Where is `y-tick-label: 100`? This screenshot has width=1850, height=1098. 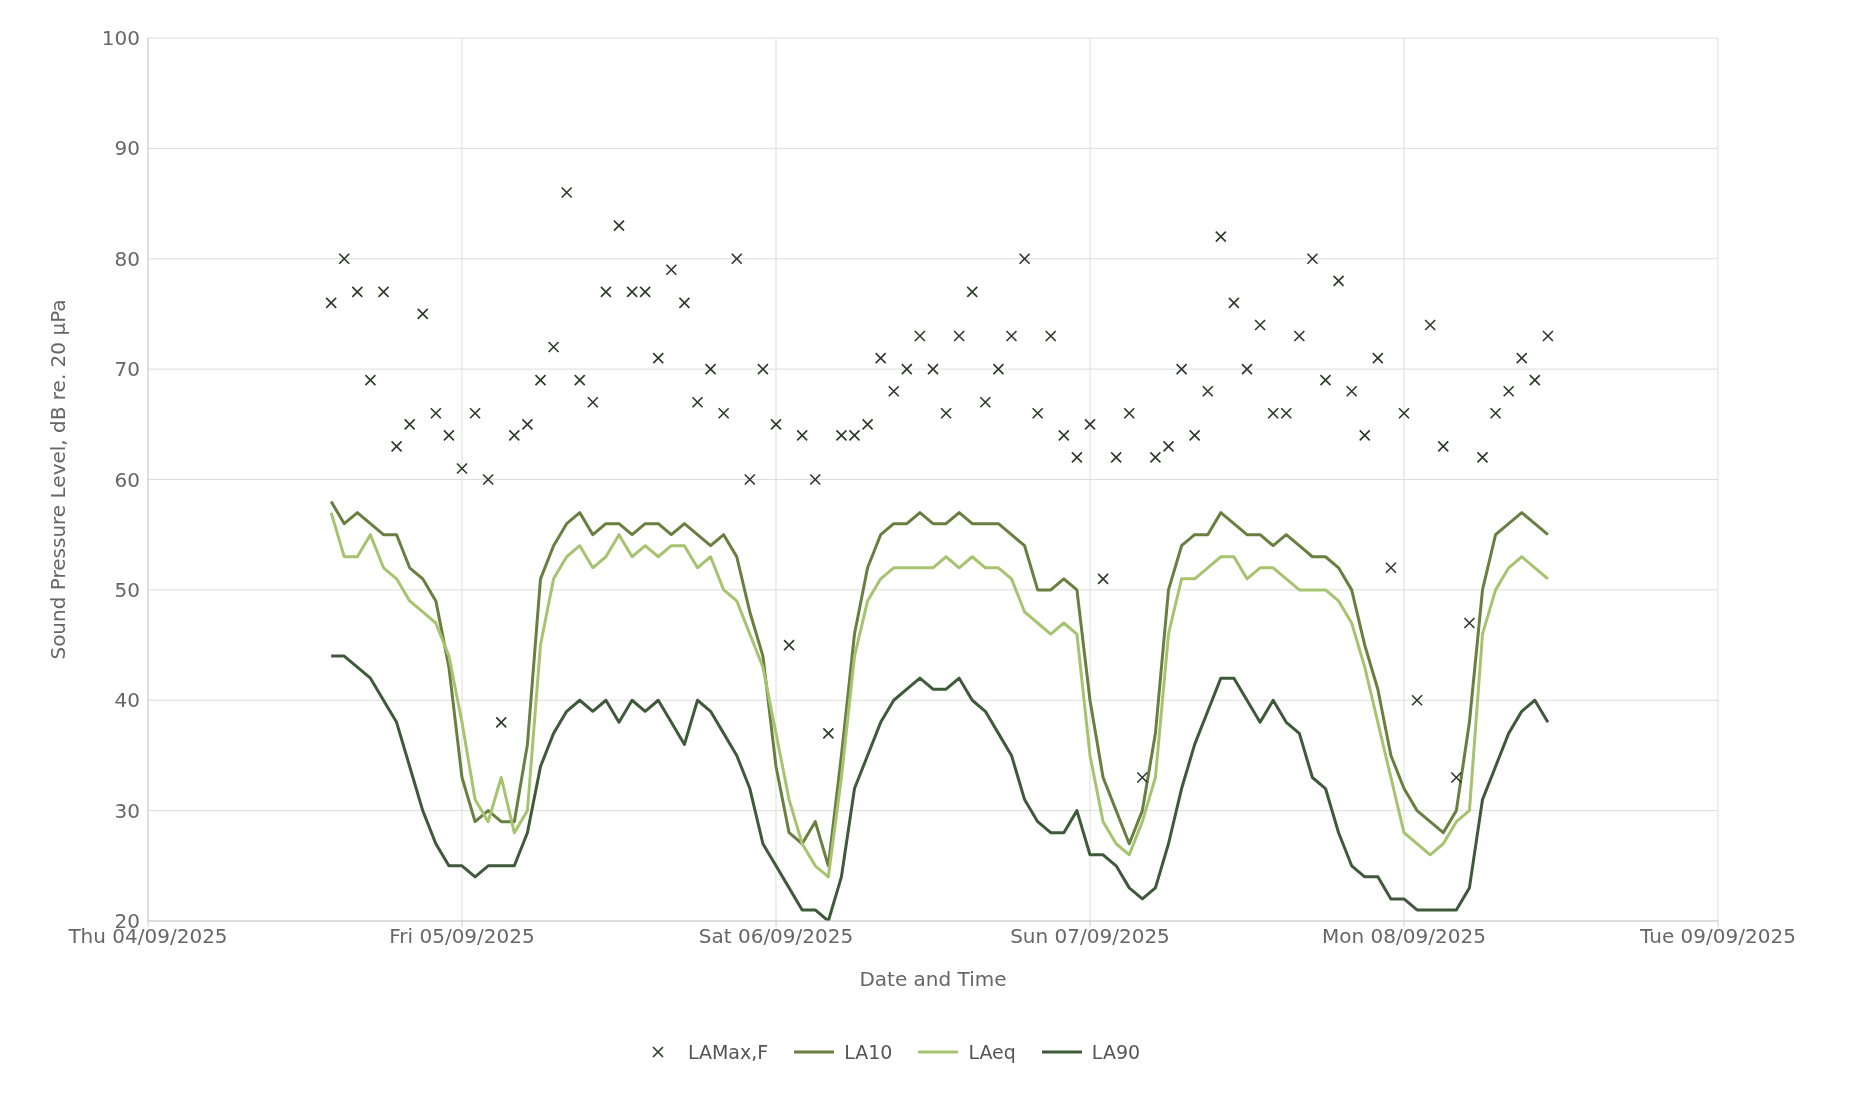
y-tick-label: 100 is located at coordinates (120, 38).